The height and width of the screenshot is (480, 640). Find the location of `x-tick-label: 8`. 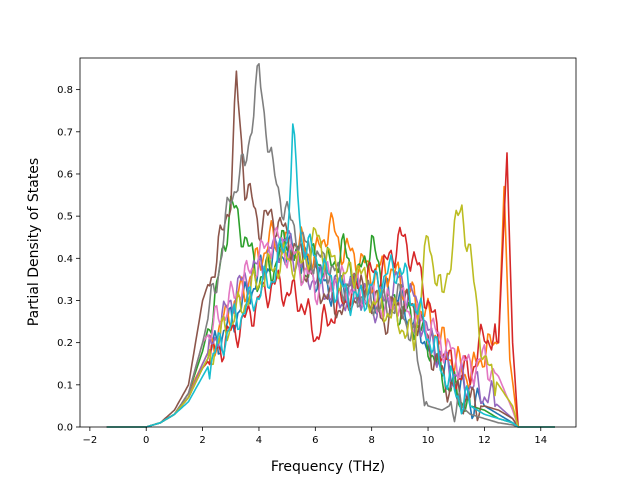

x-tick-label: 8 is located at coordinates (371, 440).